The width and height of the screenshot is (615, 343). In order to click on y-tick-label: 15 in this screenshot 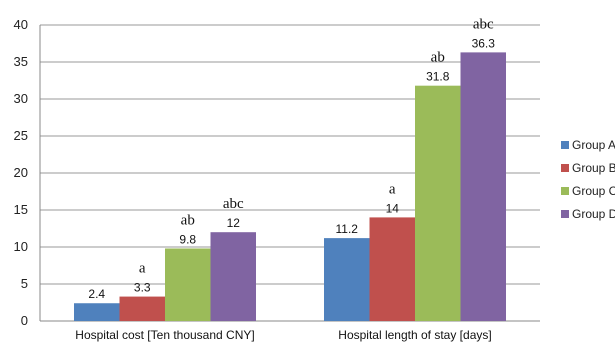, I will do `click(21, 209)`.